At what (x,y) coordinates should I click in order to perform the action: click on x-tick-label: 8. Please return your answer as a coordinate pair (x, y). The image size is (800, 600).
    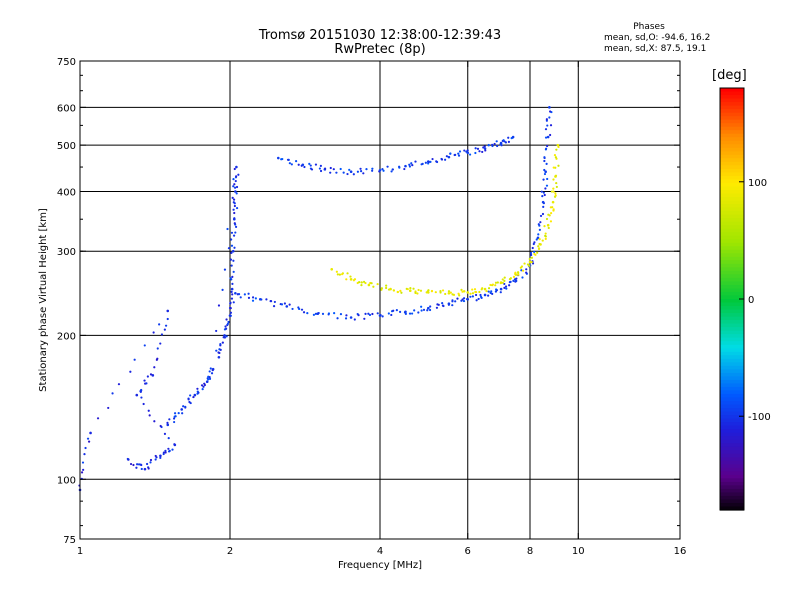
    Looking at the image, I should click on (530, 551).